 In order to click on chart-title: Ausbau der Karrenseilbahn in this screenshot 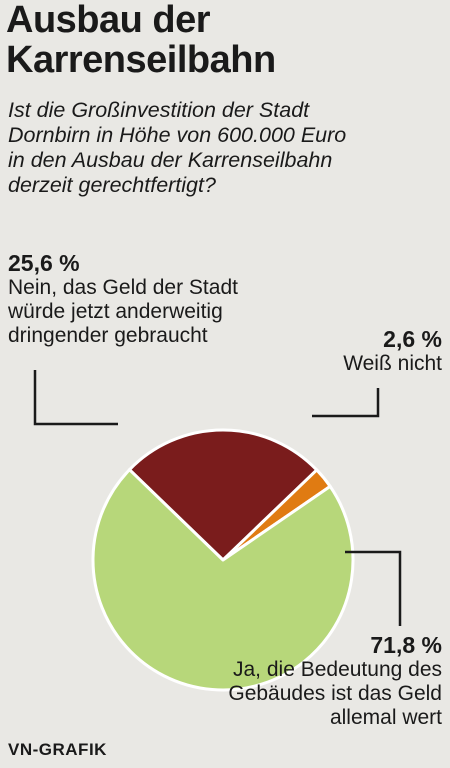, I will do `click(226, 40)`.